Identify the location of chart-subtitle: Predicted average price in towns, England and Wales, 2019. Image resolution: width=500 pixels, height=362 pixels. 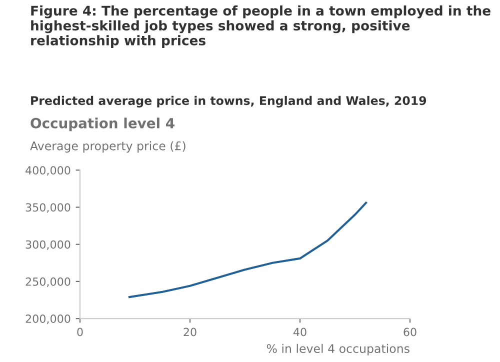
(228, 102).